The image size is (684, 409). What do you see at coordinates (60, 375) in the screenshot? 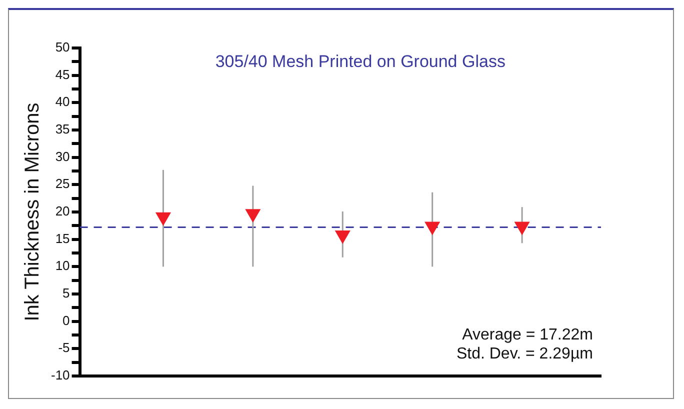
I see `y-tick-label: -10` at bounding box center [60, 375].